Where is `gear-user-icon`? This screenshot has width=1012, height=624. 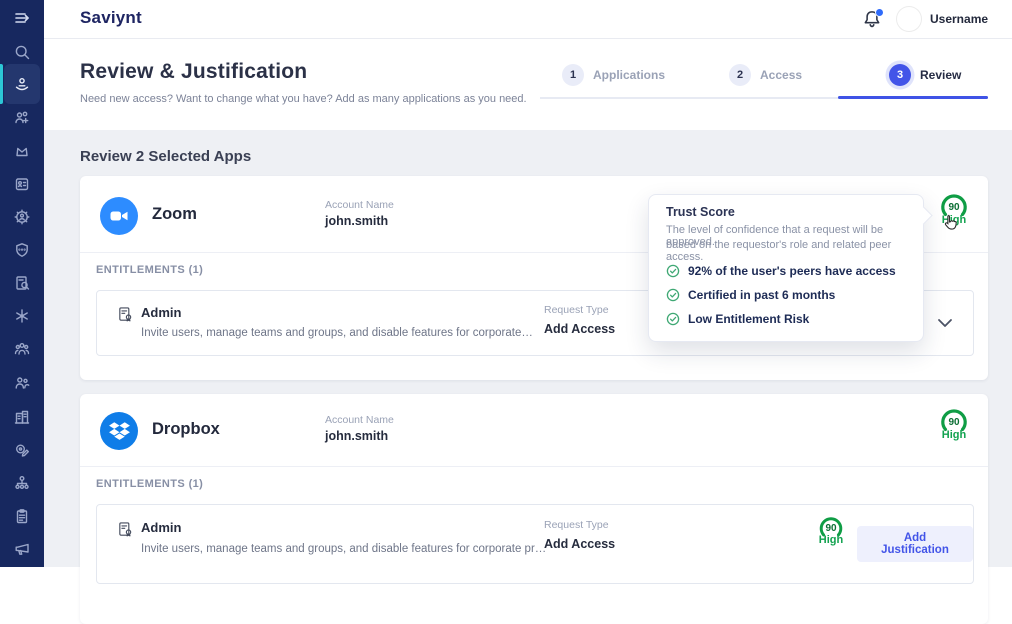
gear-user-icon is located at coordinates (22, 217).